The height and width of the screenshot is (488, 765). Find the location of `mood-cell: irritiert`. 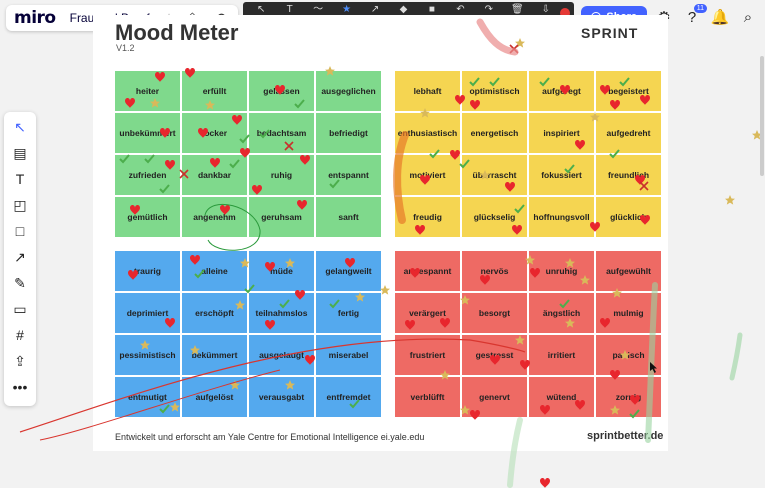

mood-cell: irritiert is located at coordinates (561, 355).